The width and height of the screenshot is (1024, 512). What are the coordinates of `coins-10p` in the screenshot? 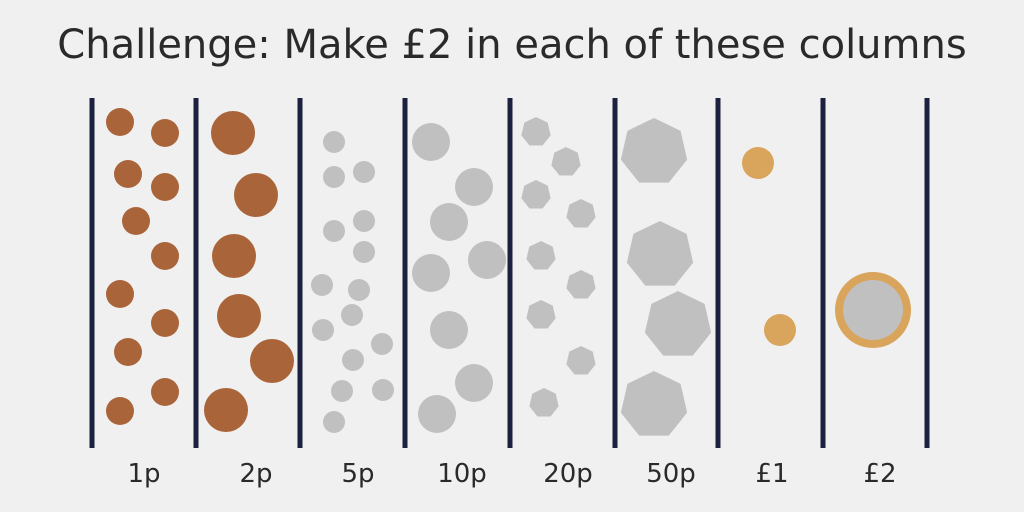 It's located at (459, 278).